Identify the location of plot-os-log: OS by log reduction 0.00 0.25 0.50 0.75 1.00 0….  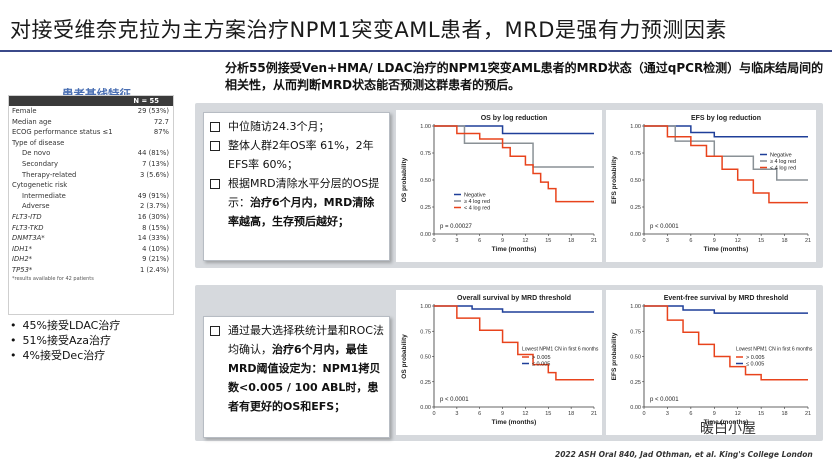
(499, 186).